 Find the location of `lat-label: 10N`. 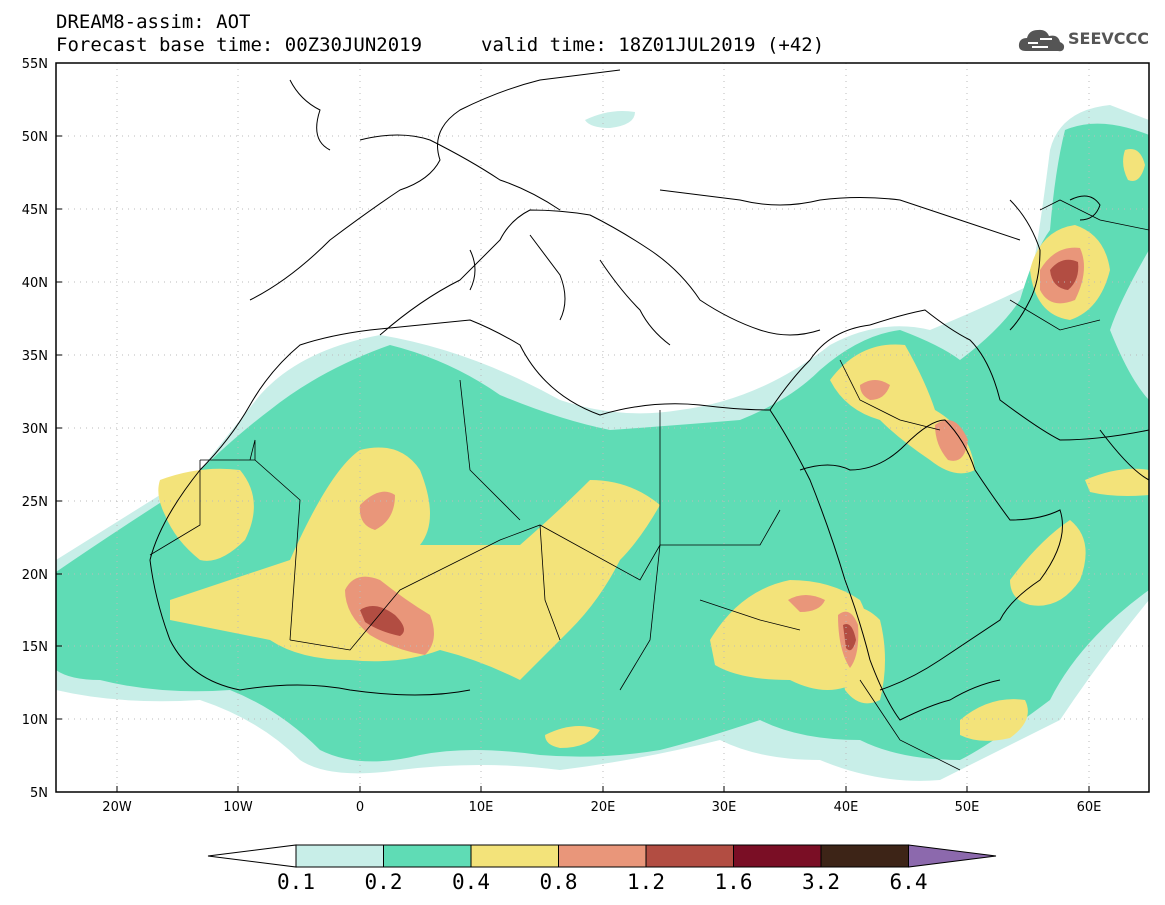

lat-label: 10N is located at coordinates (35, 720).